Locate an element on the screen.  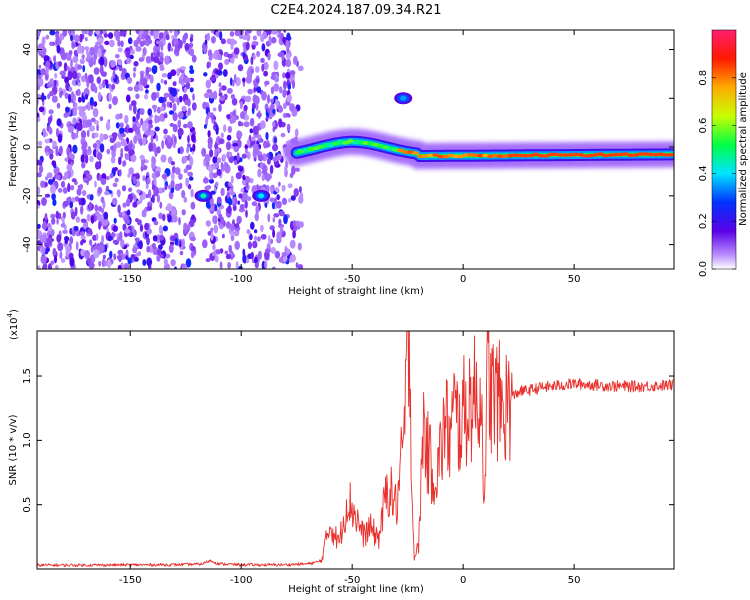
y-tick-label: -20 is located at coordinates (27, 196).